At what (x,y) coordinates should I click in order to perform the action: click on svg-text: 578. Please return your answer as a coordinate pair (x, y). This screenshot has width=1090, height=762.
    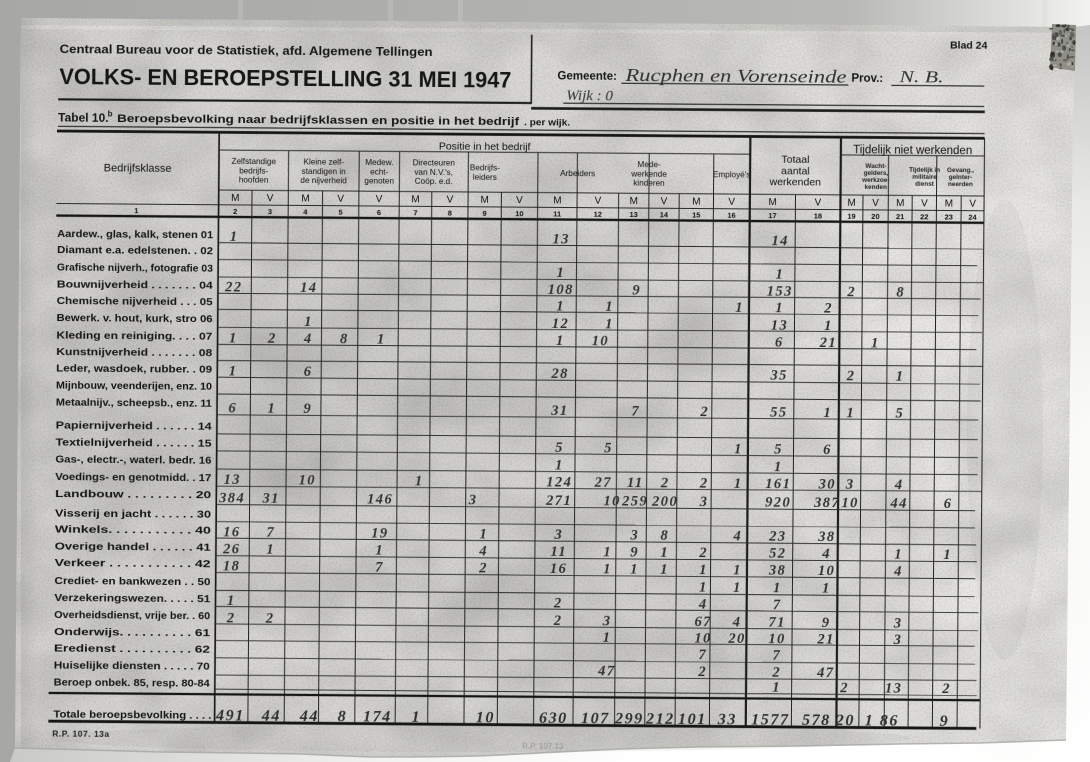
    Looking at the image, I should click on (816, 720).